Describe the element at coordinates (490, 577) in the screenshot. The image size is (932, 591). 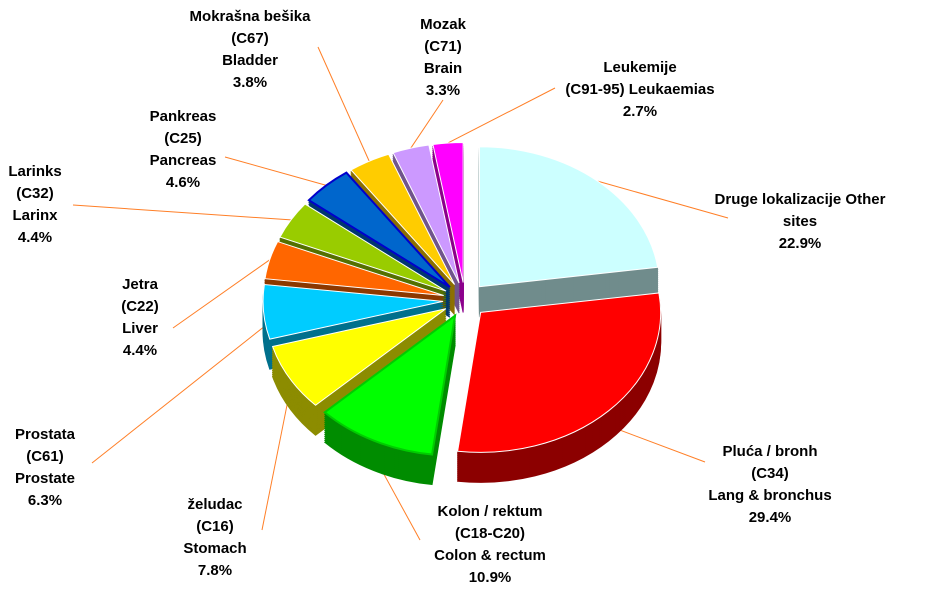
I see `value-label: 10.9%` at that location.